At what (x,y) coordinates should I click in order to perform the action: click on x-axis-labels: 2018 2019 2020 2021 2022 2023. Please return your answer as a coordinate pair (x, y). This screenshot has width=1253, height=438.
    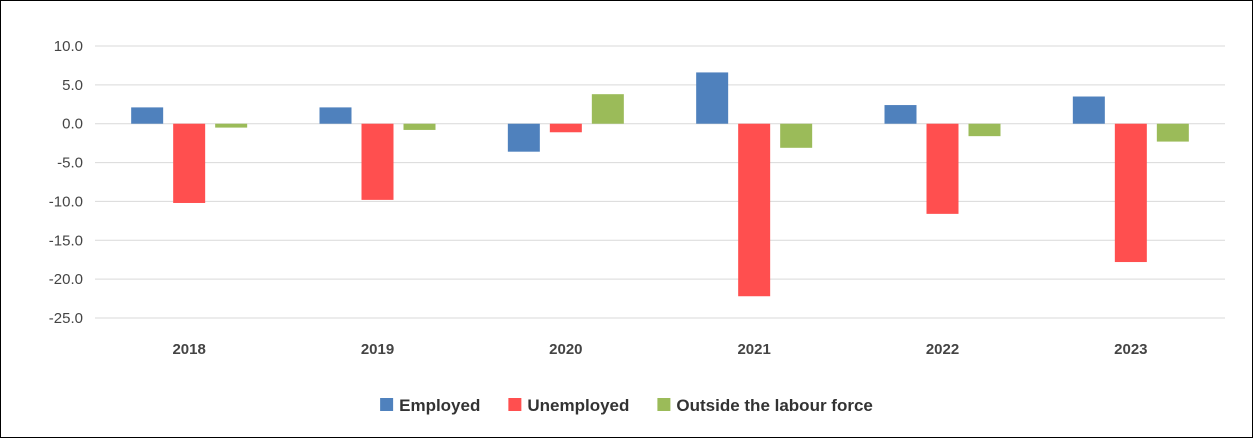
    Looking at the image, I should click on (659, 349).